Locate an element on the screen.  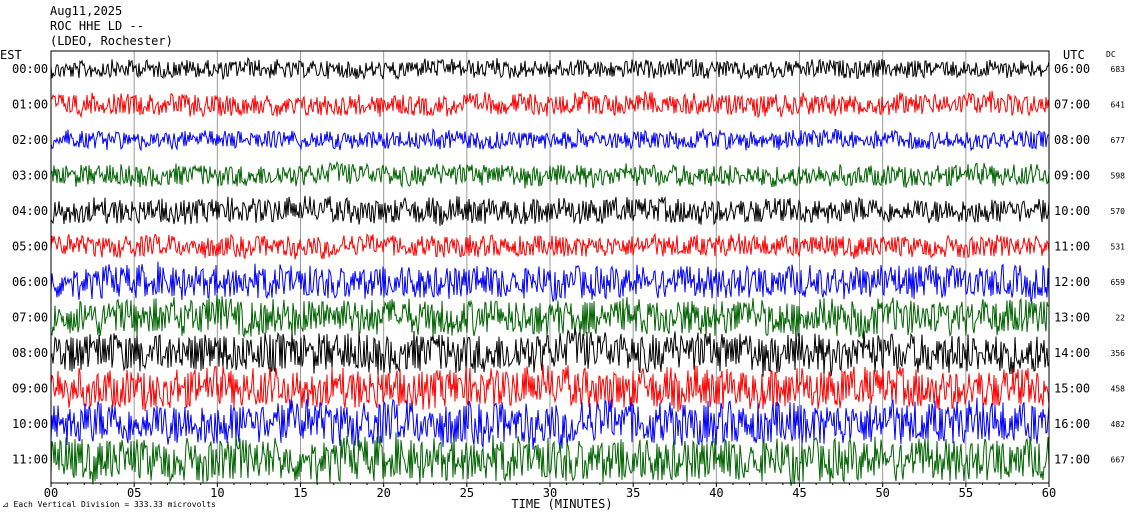
dc-value: 22 is located at coordinates (1120, 318).